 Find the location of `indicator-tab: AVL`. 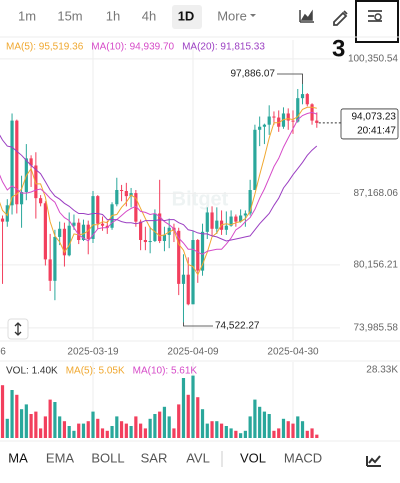

indicator-tab: AVL is located at coordinates (198, 457).